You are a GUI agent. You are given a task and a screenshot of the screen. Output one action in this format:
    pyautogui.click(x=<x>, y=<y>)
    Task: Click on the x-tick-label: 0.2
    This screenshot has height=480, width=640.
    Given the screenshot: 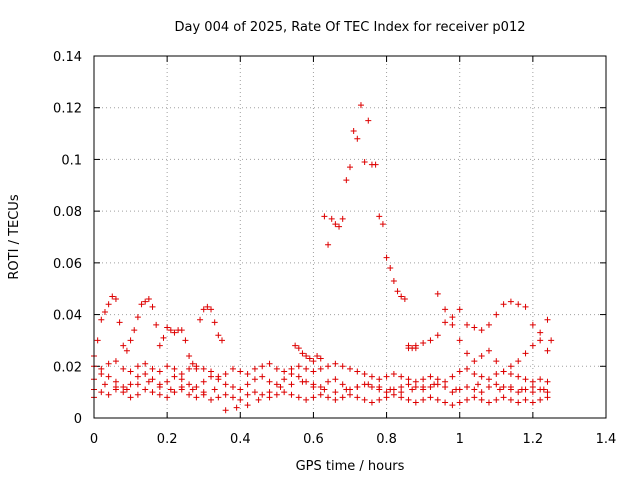 What is the action you would take?
    pyautogui.click(x=167, y=439)
    